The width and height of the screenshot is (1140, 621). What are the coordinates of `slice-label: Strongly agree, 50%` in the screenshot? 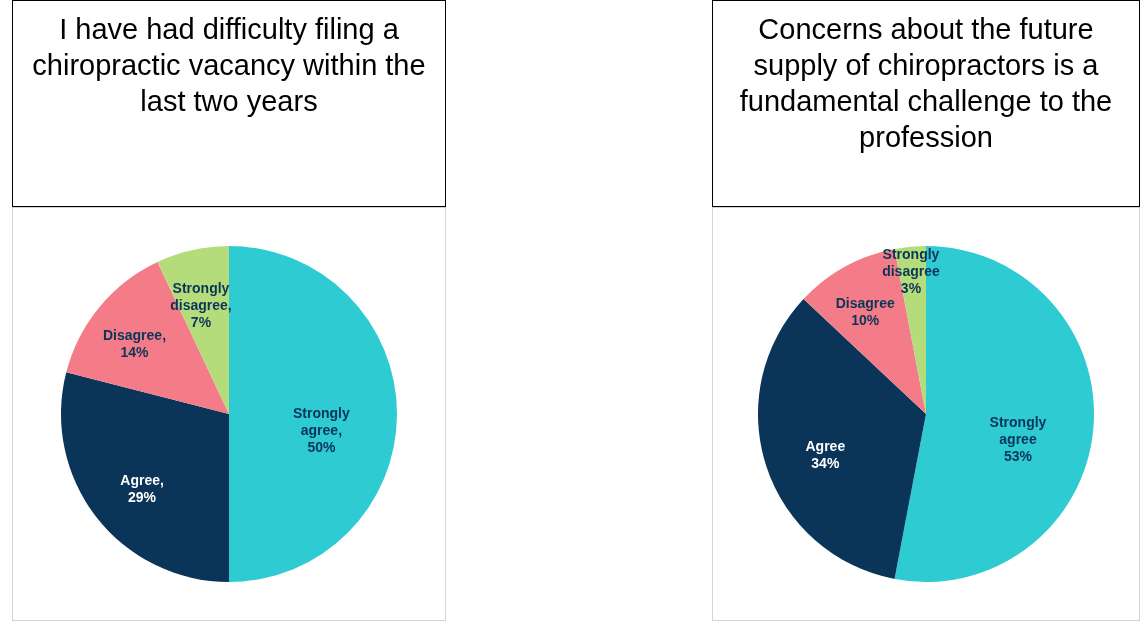 It's located at (321, 430).